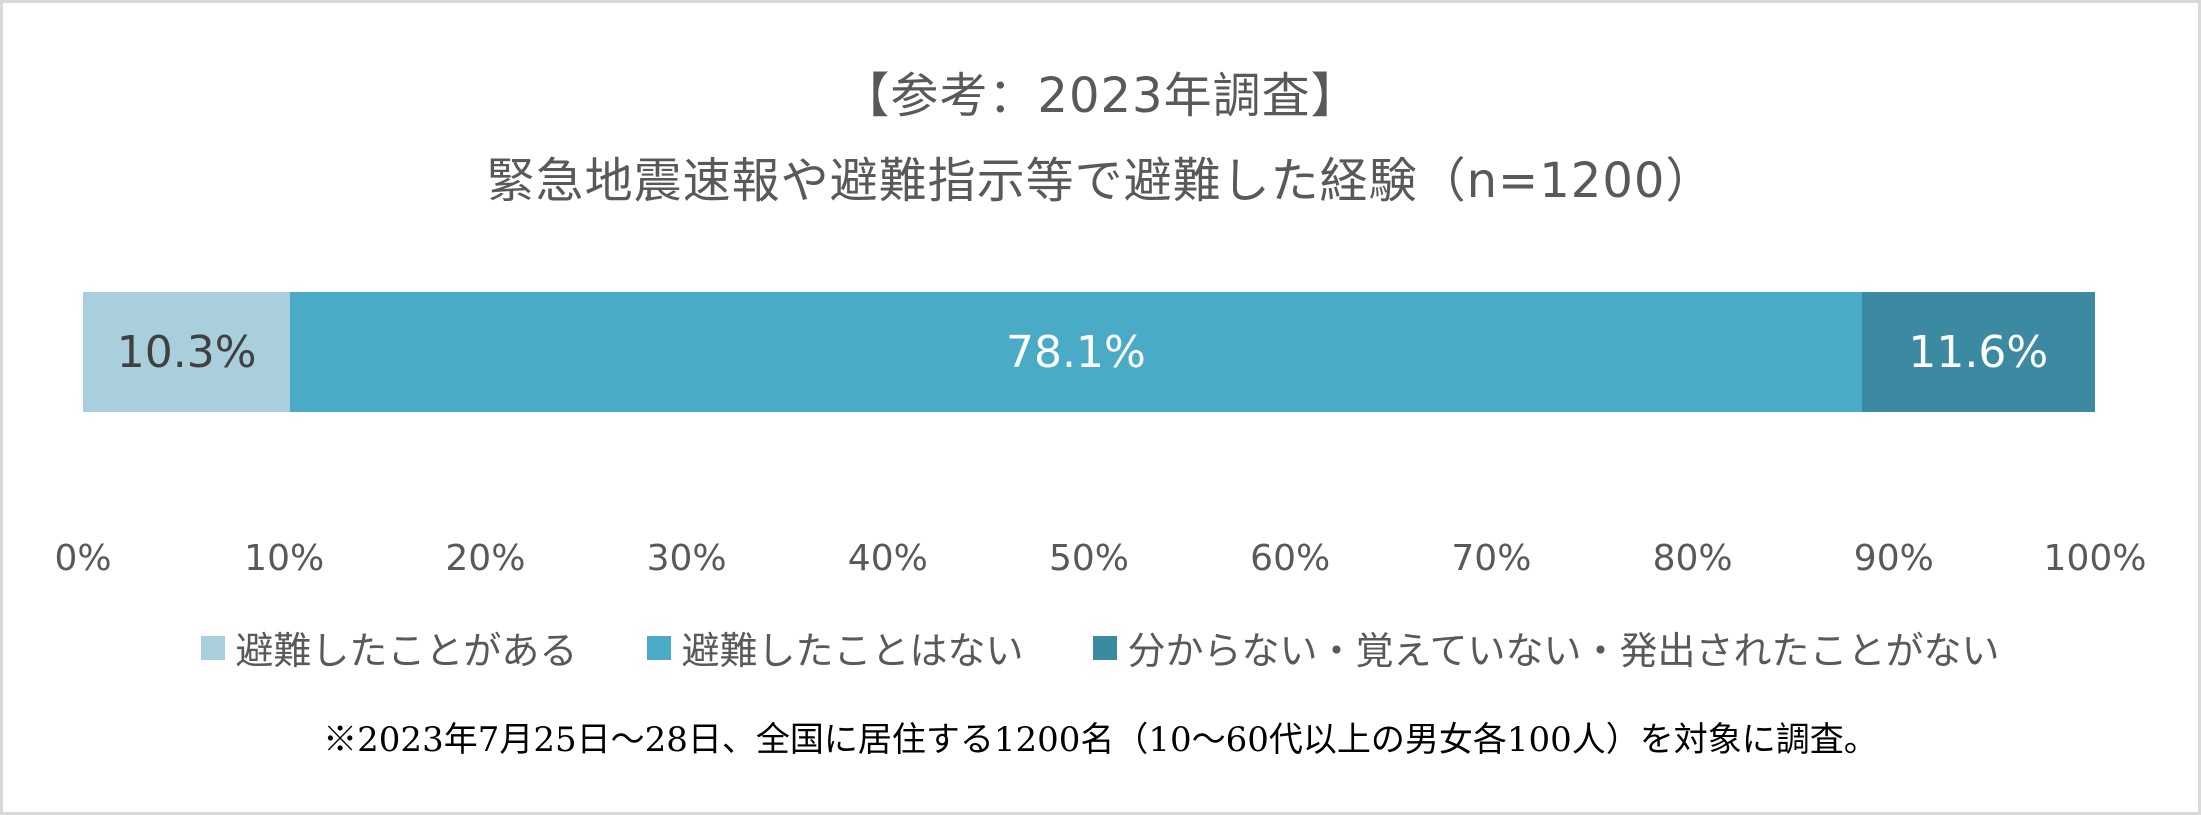 This screenshot has width=2201, height=815. I want to click on bar-segment-evacuated: 10.3%, so click(187, 352).